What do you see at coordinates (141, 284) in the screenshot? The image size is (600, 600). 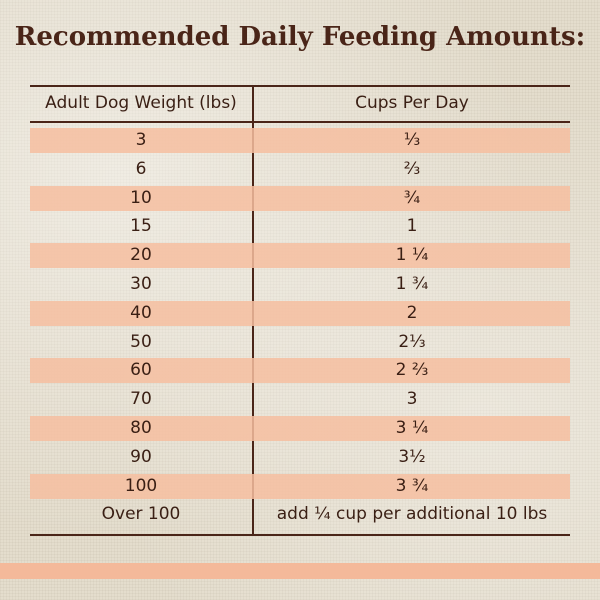 I see `table-cell: 30` at bounding box center [141, 284].